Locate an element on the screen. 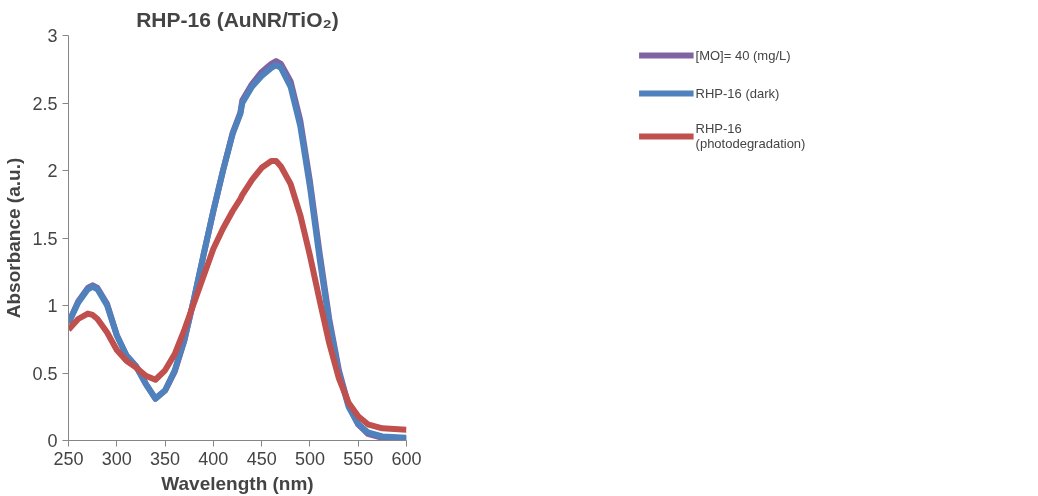  chart-title: RHP-16 (AuNR/TiO₂) is located at coordinates (237, 19).